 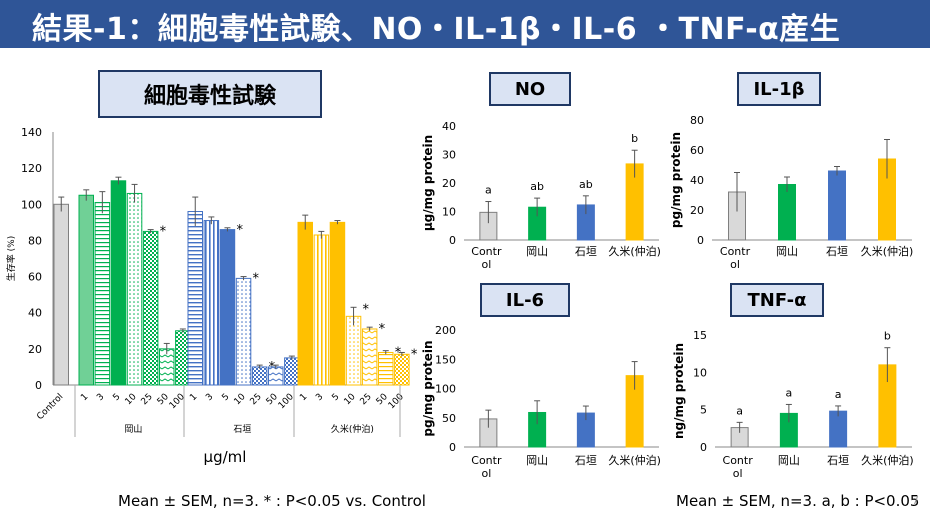 What do you see at coordinates (35, 240) in the screenshot?
I see `y-tick-label: 80` at bounding box center [35, 240].